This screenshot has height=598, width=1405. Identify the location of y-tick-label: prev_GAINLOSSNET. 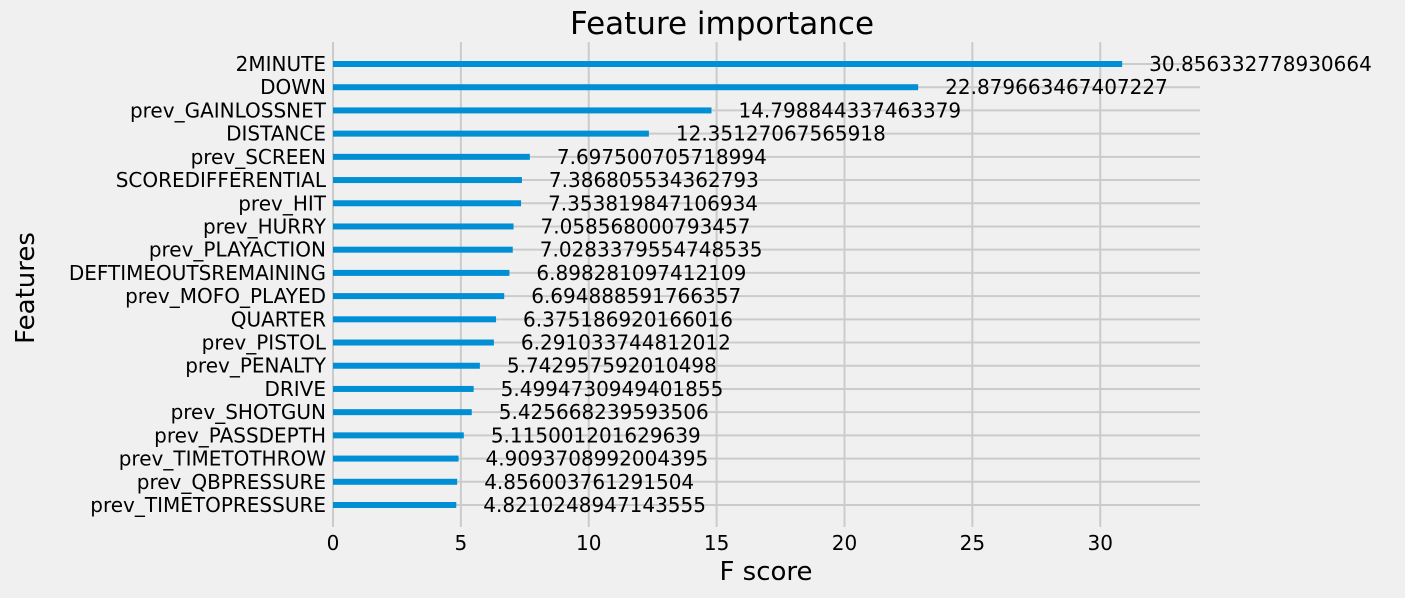
(228, 110).